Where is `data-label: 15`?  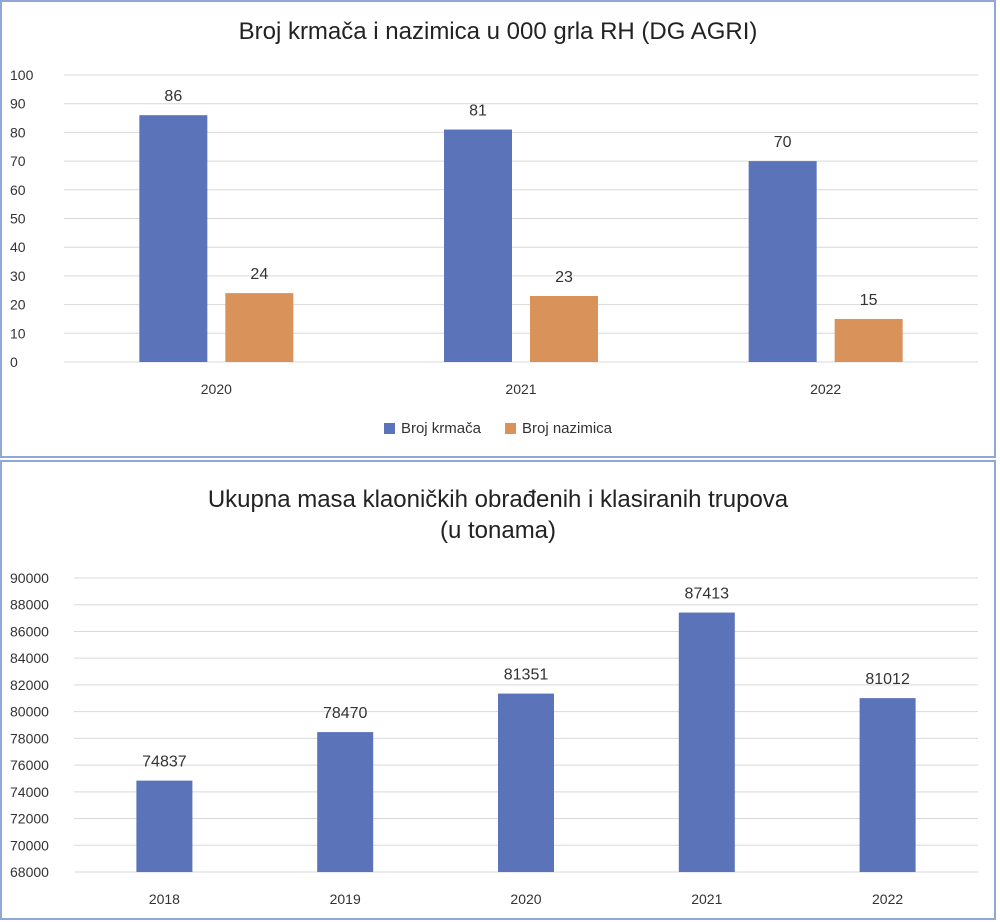 data-label: 15 is located at coordinates (869, 300).